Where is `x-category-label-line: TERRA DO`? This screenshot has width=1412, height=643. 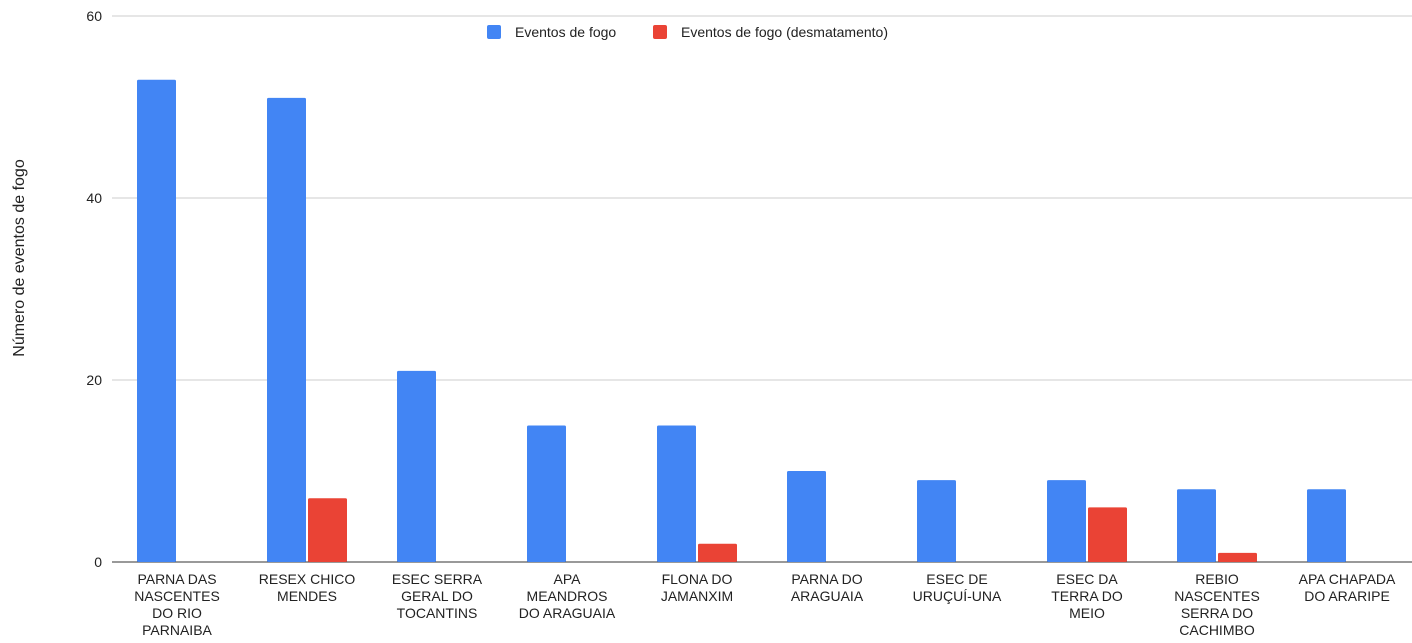 x-category-label-line: TERRA DO is located at coordinates (1087, 596).